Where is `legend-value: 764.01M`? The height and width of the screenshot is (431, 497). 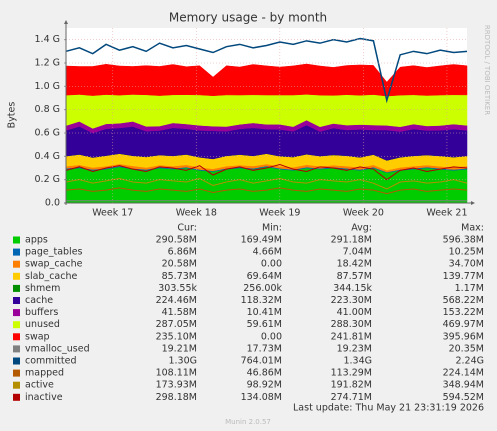
legend-value: 764.01M is located at coordinates (261, 361).